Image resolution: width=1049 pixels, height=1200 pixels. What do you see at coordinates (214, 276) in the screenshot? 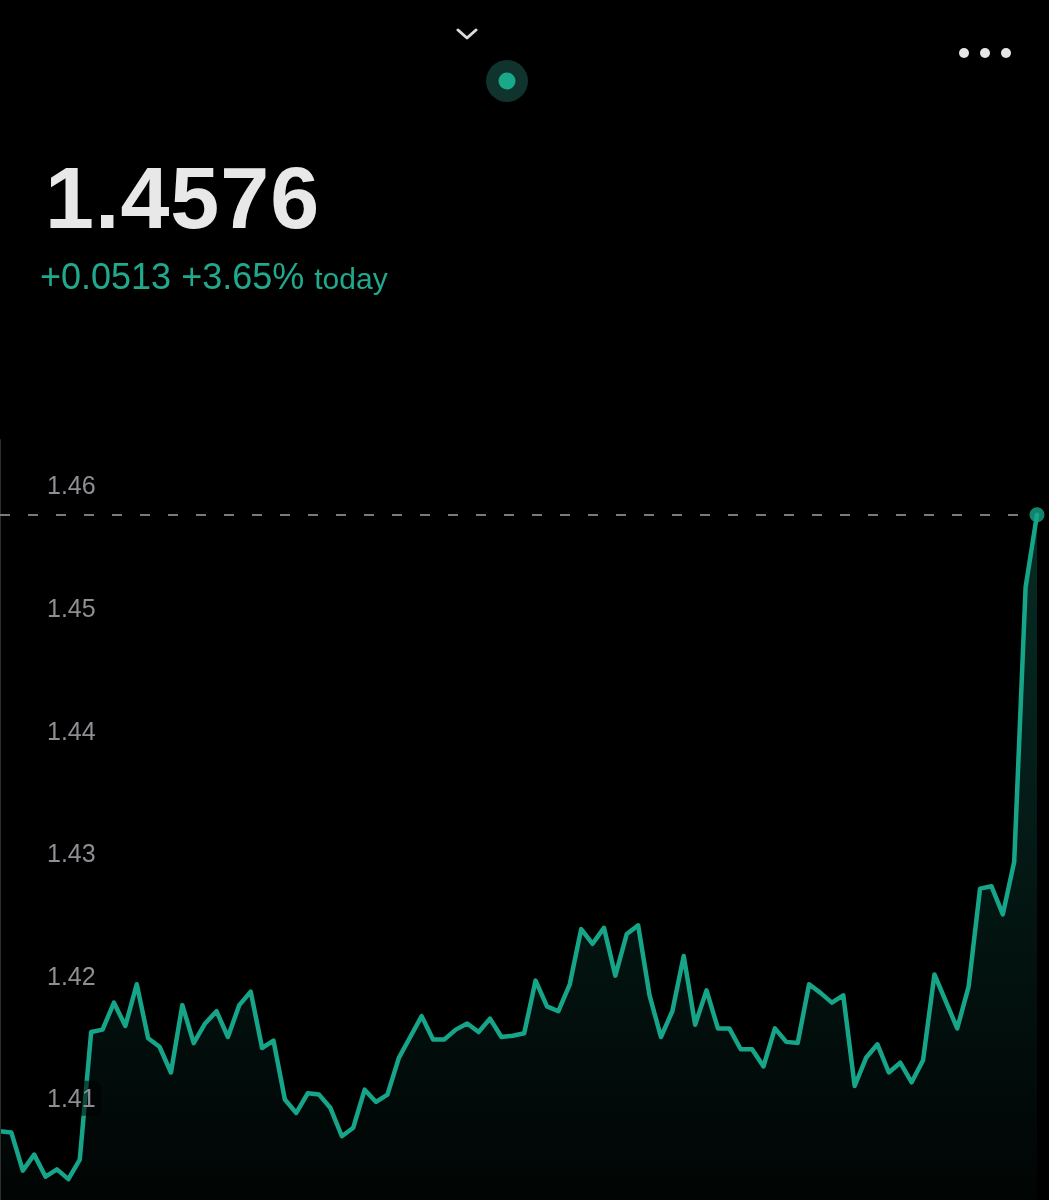
I see `chart-subtitle: +0.0513 +3.65% today` at bounding box center [214, 276].